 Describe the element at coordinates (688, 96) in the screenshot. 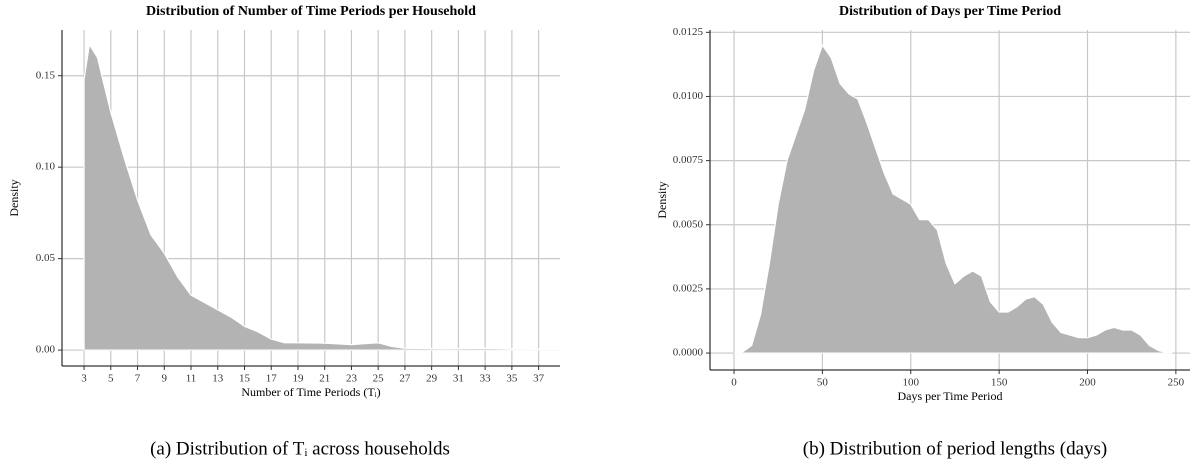

I see `y-tick-label: 0.0100` at that location.